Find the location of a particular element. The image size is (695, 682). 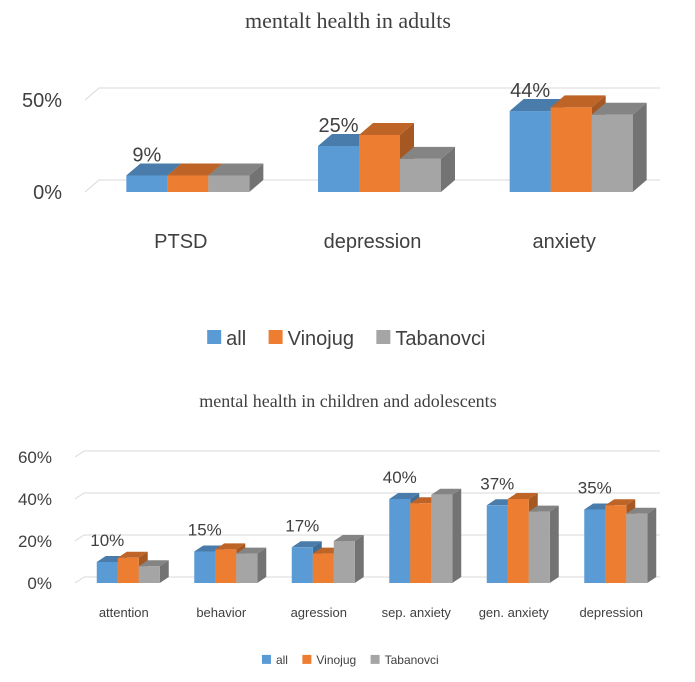

y-tick-label: 40% is located at coordinates (35, 499).